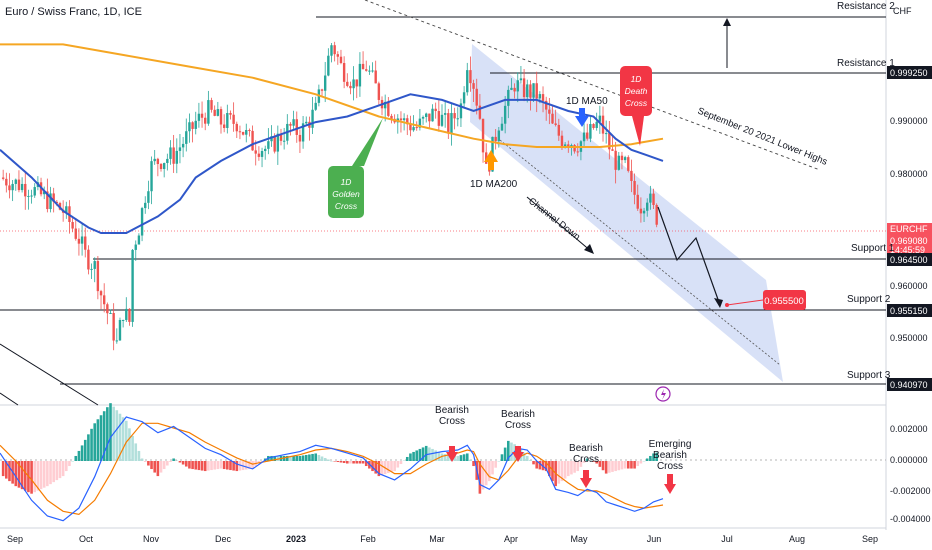 This screenshot has height=550, width=932. What do you see at coordinates (15, 539) in the screenshot?
I see `time-tick-sep: Sep` at bounding box center [15, 539].